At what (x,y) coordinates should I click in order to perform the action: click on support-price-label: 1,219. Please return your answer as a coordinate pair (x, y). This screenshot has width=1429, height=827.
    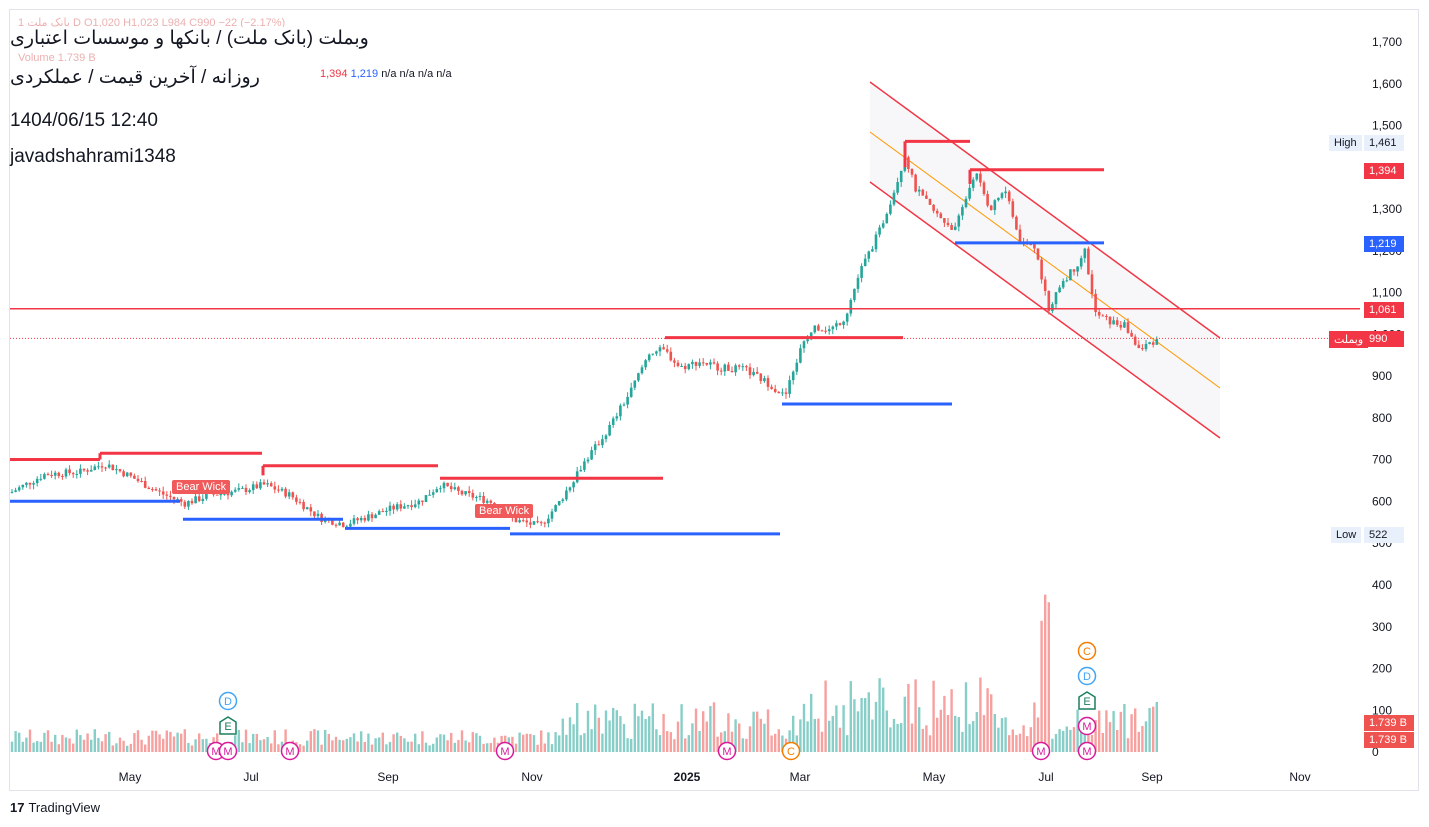
    Looking at the image, I should click on (1384, 244).